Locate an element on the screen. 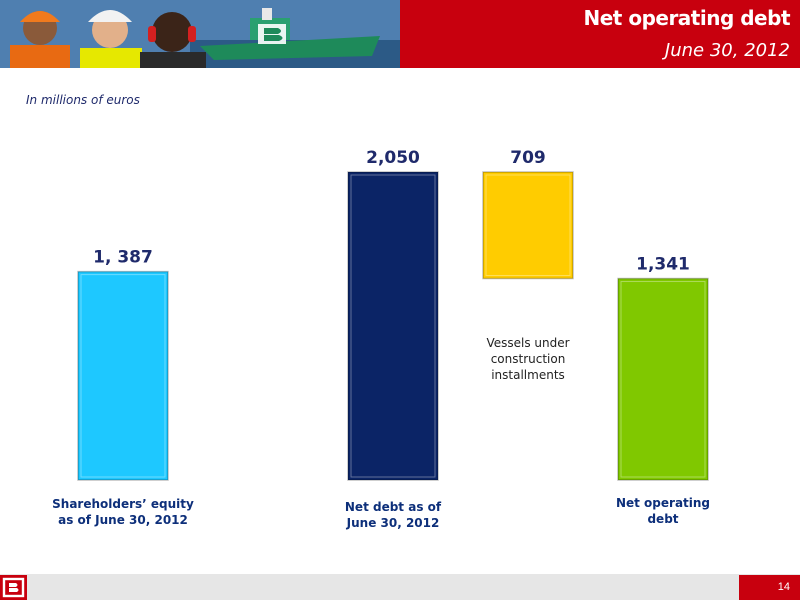  bar-shareholders-equity is located at coordinates (123, 375).